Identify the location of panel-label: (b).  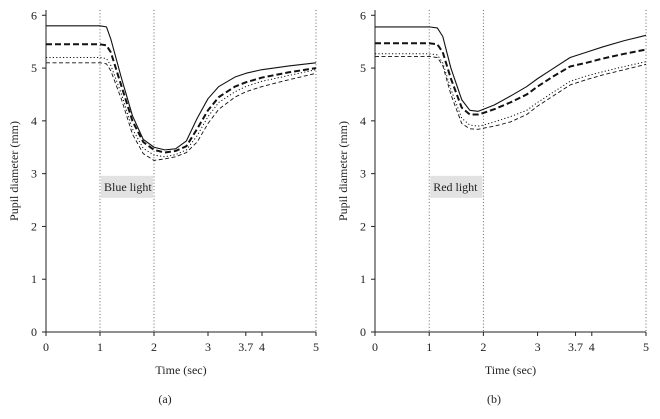
(494, 399).